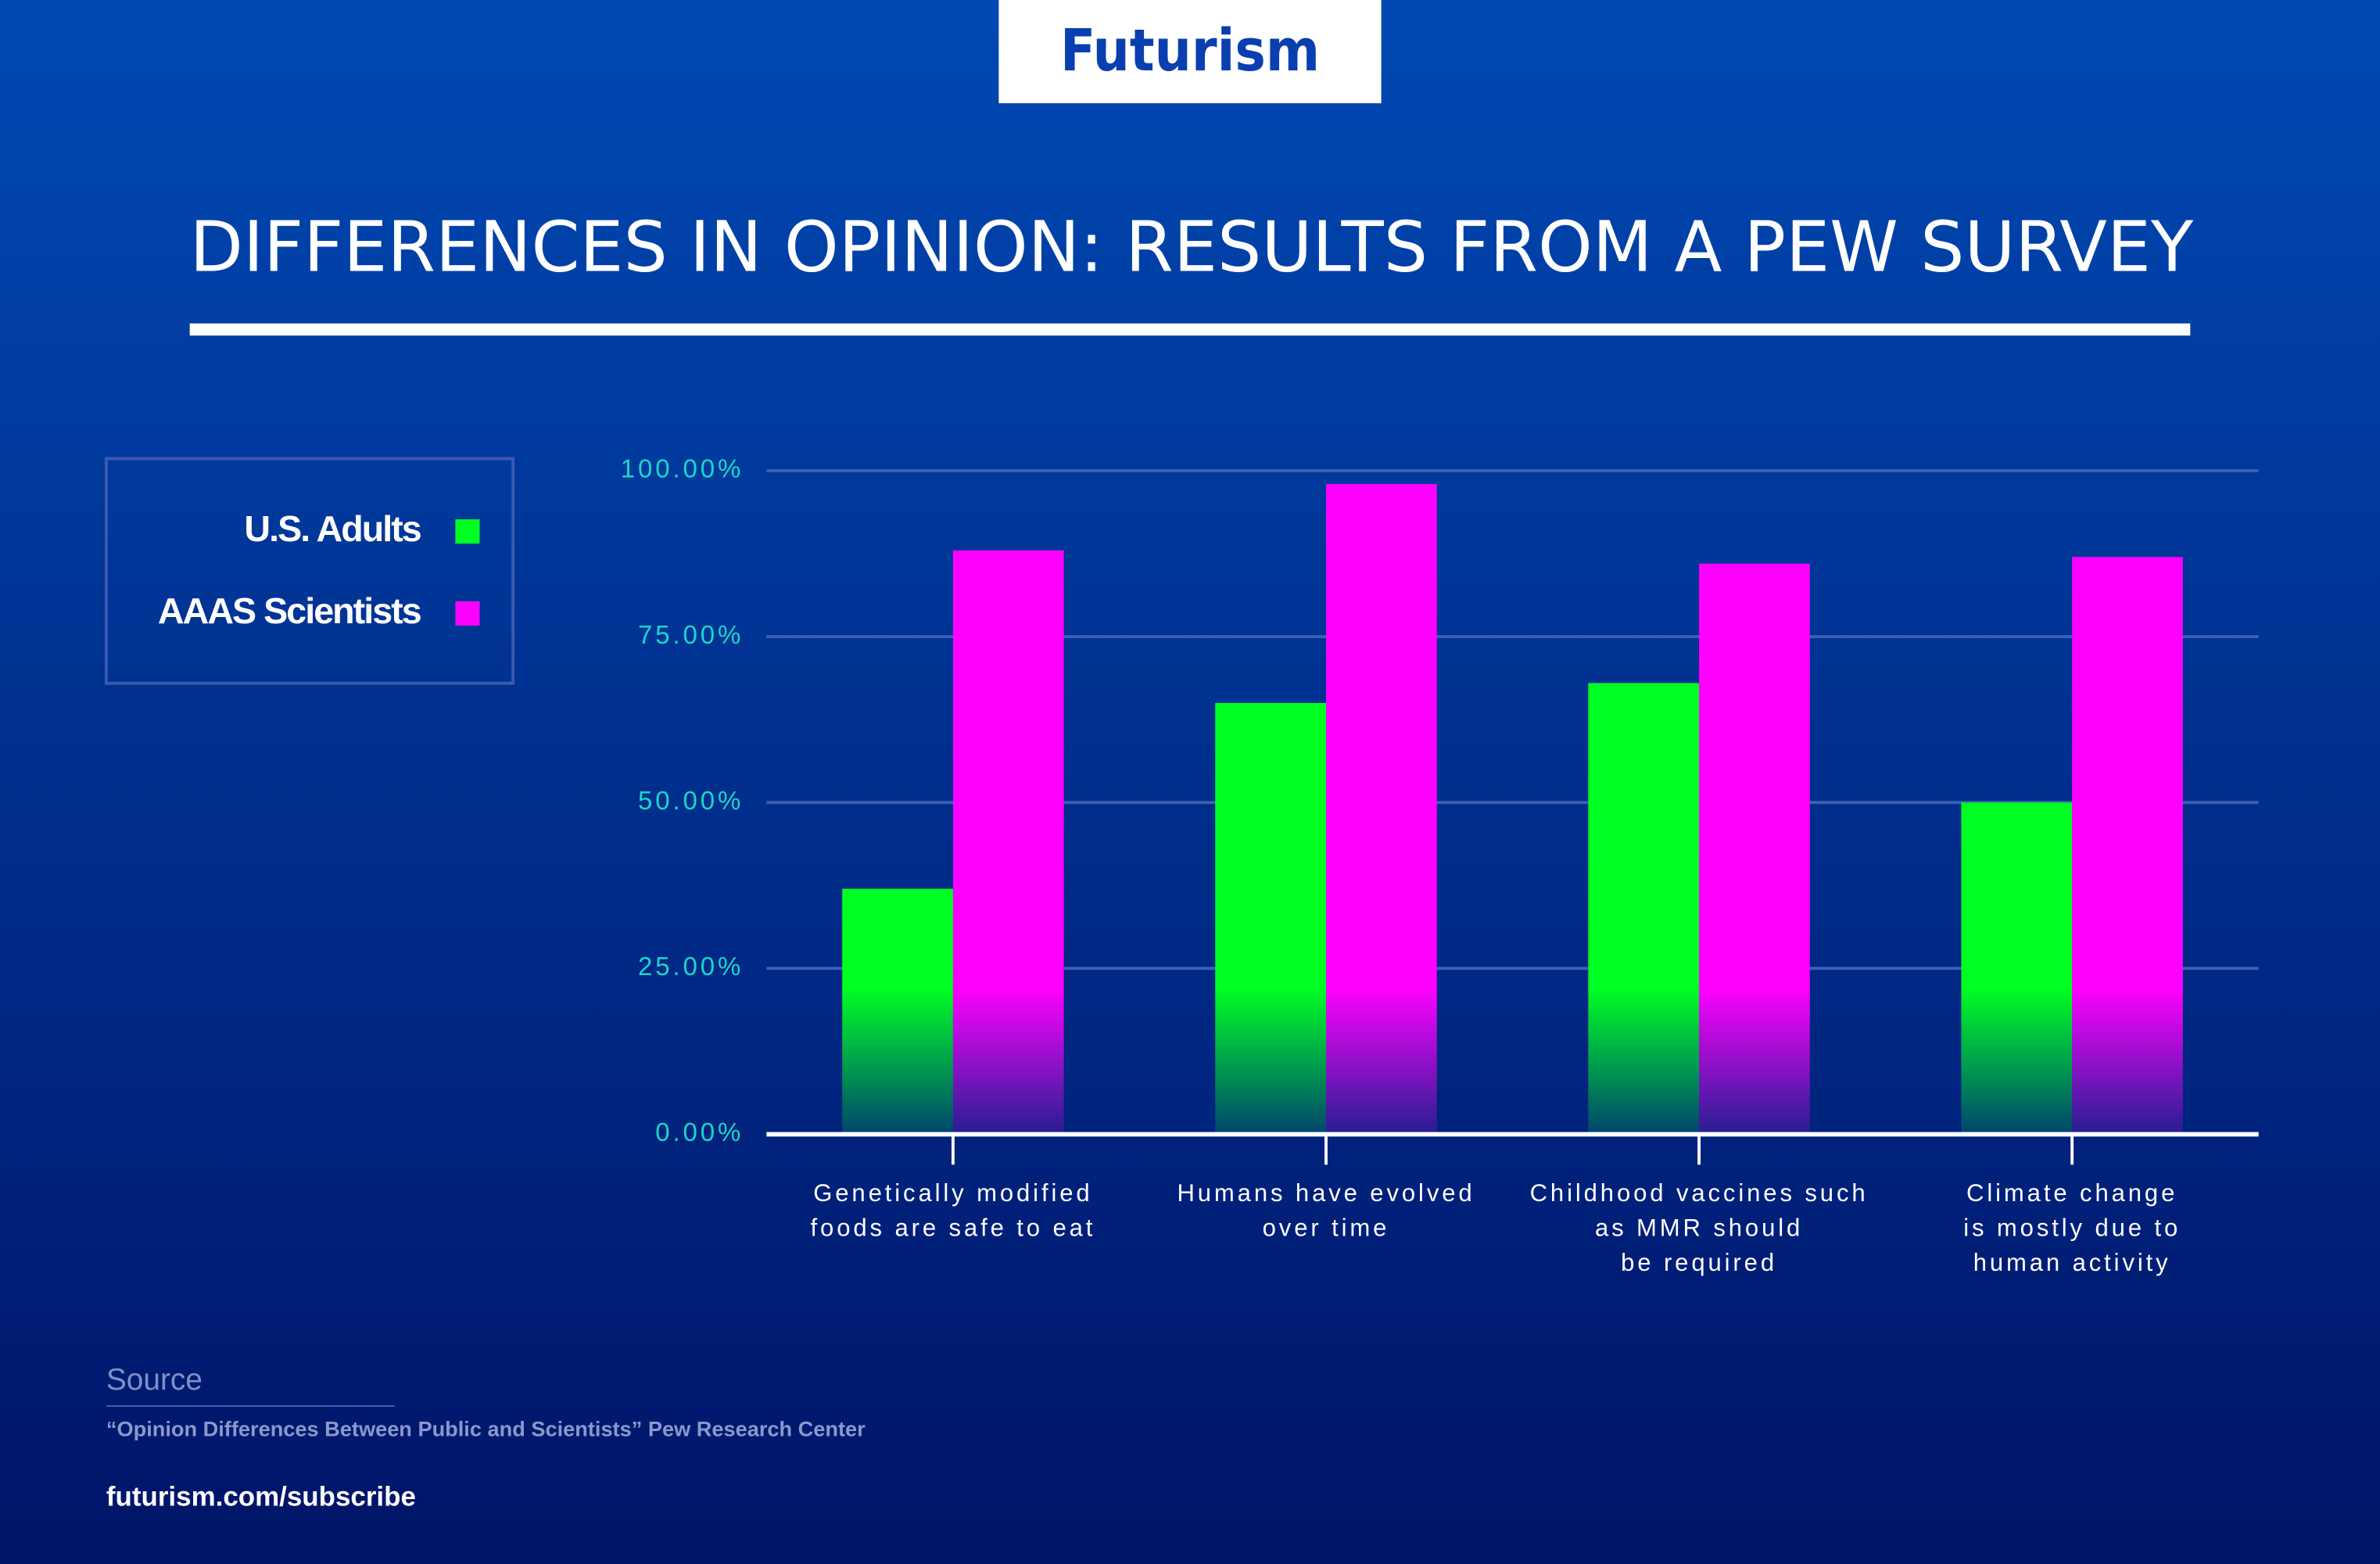 This screenshot has height=1564, width=2380. What do you see at coordinates (691, 801) in the screenshot?
I see `y-tick-label: 50.00%` at bounding box center [691, 801].